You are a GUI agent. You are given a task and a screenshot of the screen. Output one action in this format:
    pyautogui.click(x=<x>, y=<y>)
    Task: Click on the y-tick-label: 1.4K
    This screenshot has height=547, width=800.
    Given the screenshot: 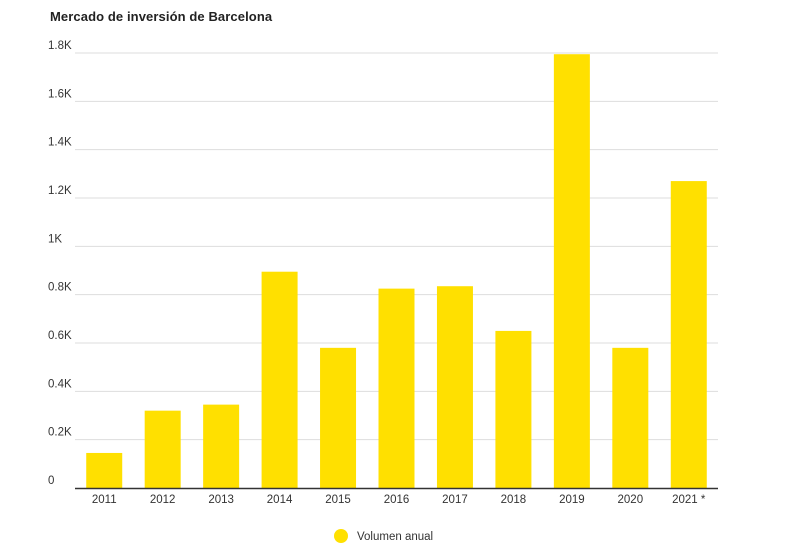 What is the action you would take?
    pyautogui.click(x=60, y=143)
    